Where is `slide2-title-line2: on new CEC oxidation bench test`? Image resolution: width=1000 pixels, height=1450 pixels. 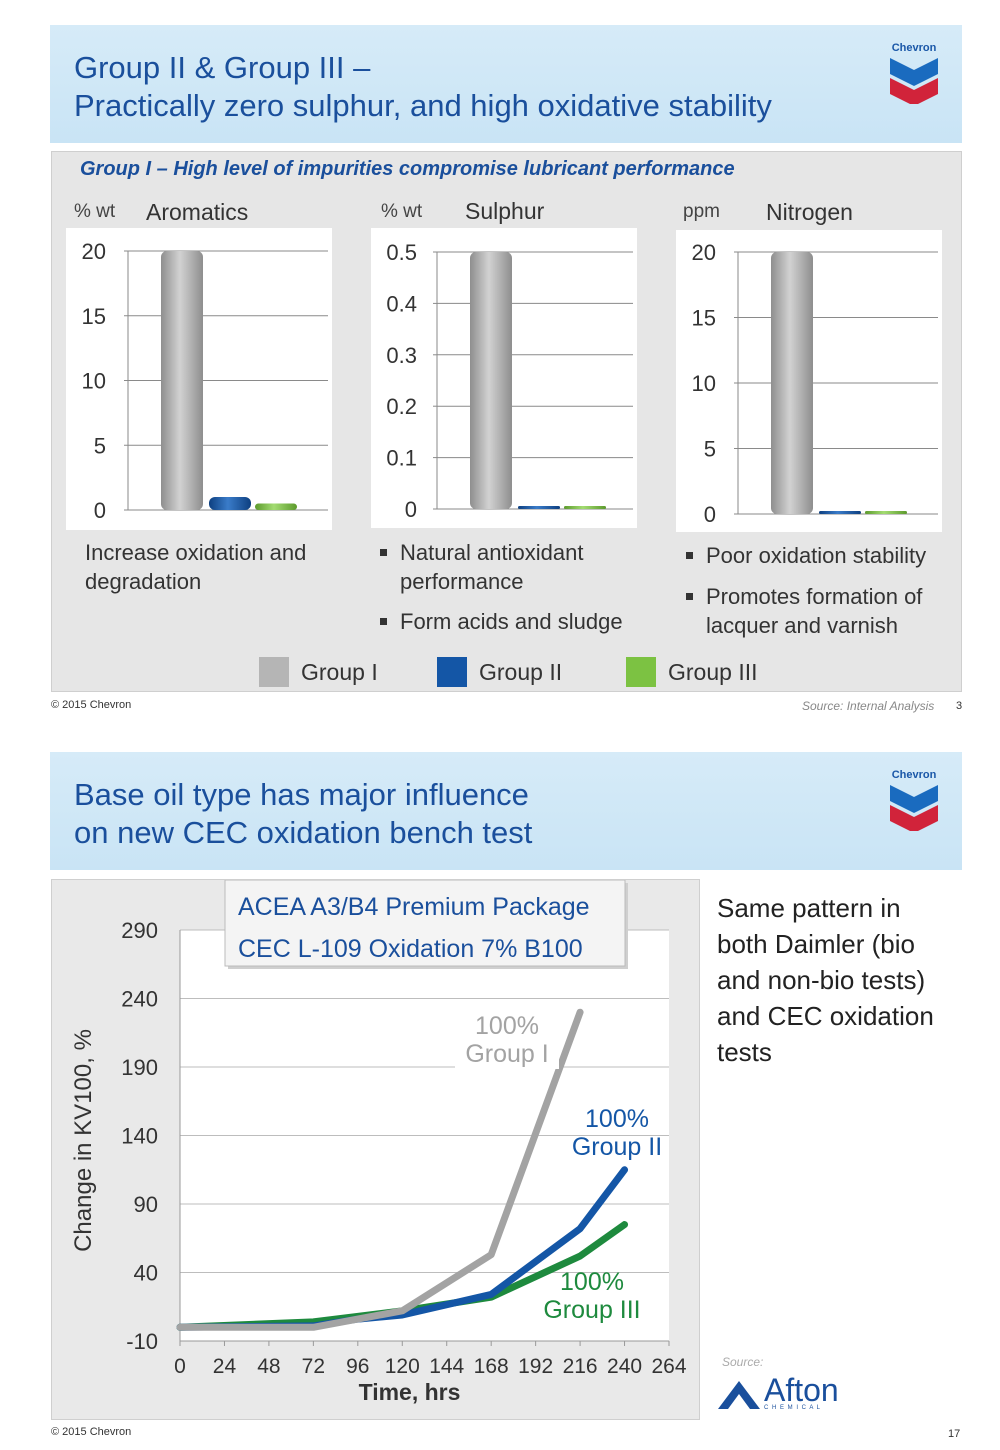 slide2-title-line2: on new CEC oxidation bench test is located at coordinates (303, 832).